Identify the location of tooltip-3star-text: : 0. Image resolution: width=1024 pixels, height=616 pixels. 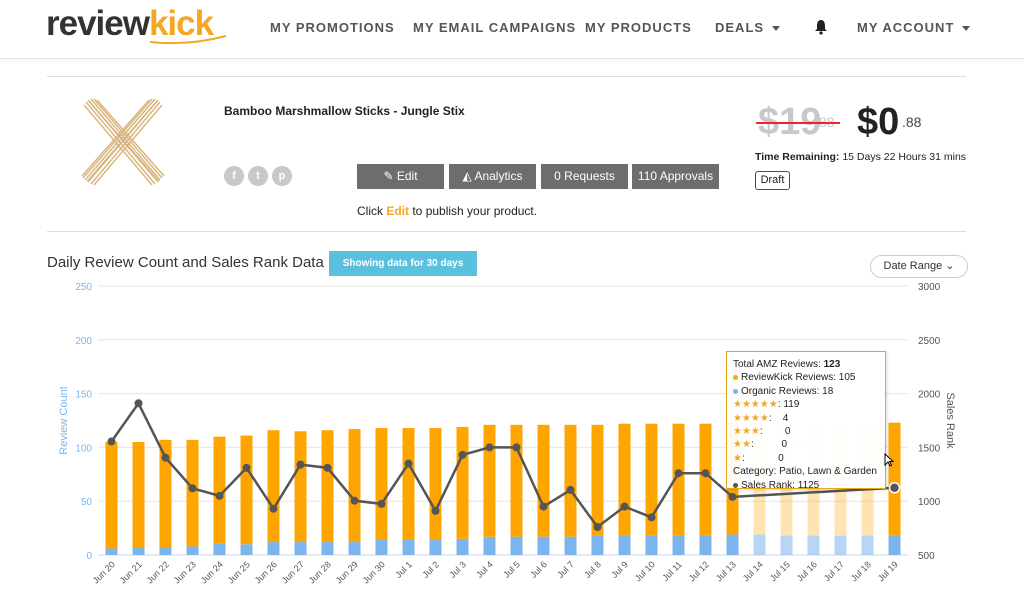
(775, 432).